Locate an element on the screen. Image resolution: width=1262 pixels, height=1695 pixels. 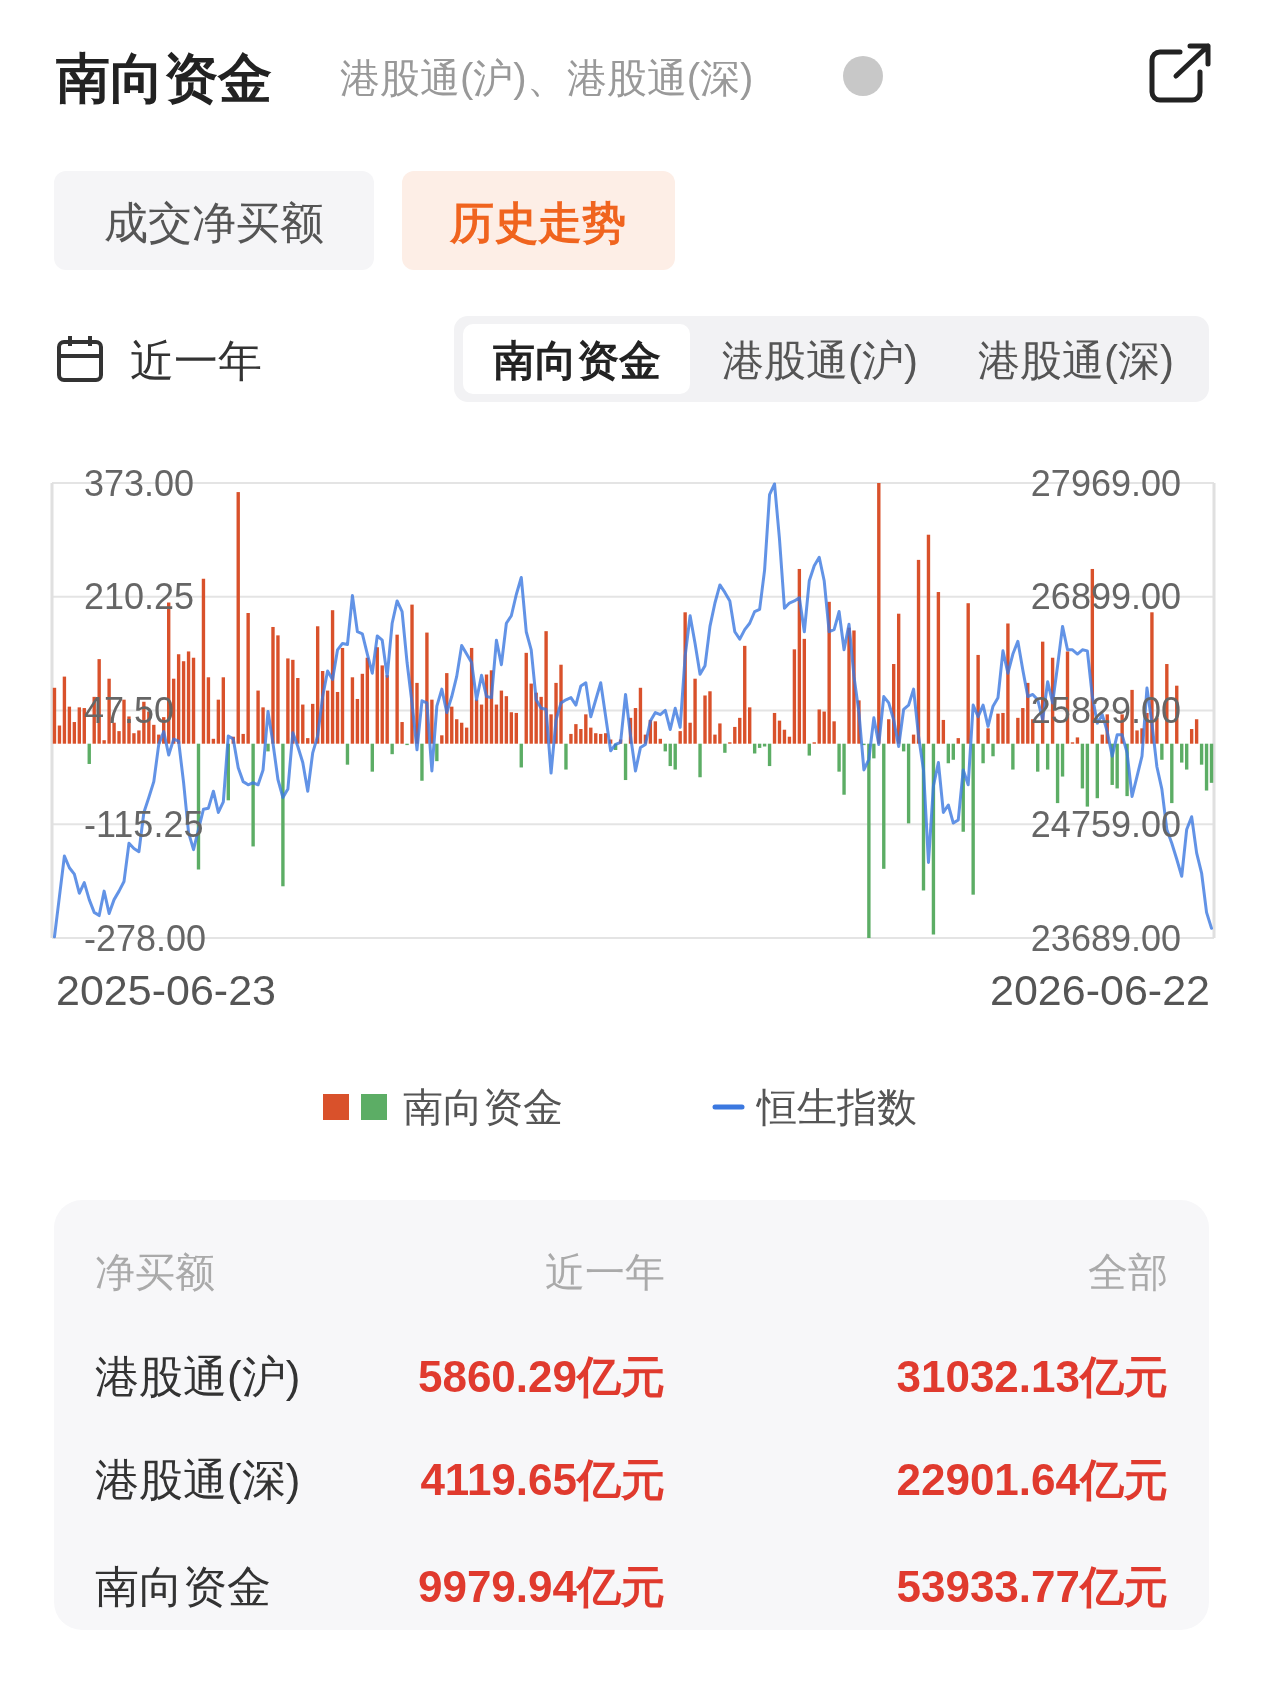
chart-title: 南向资金 is located at coordinates (164, 78).